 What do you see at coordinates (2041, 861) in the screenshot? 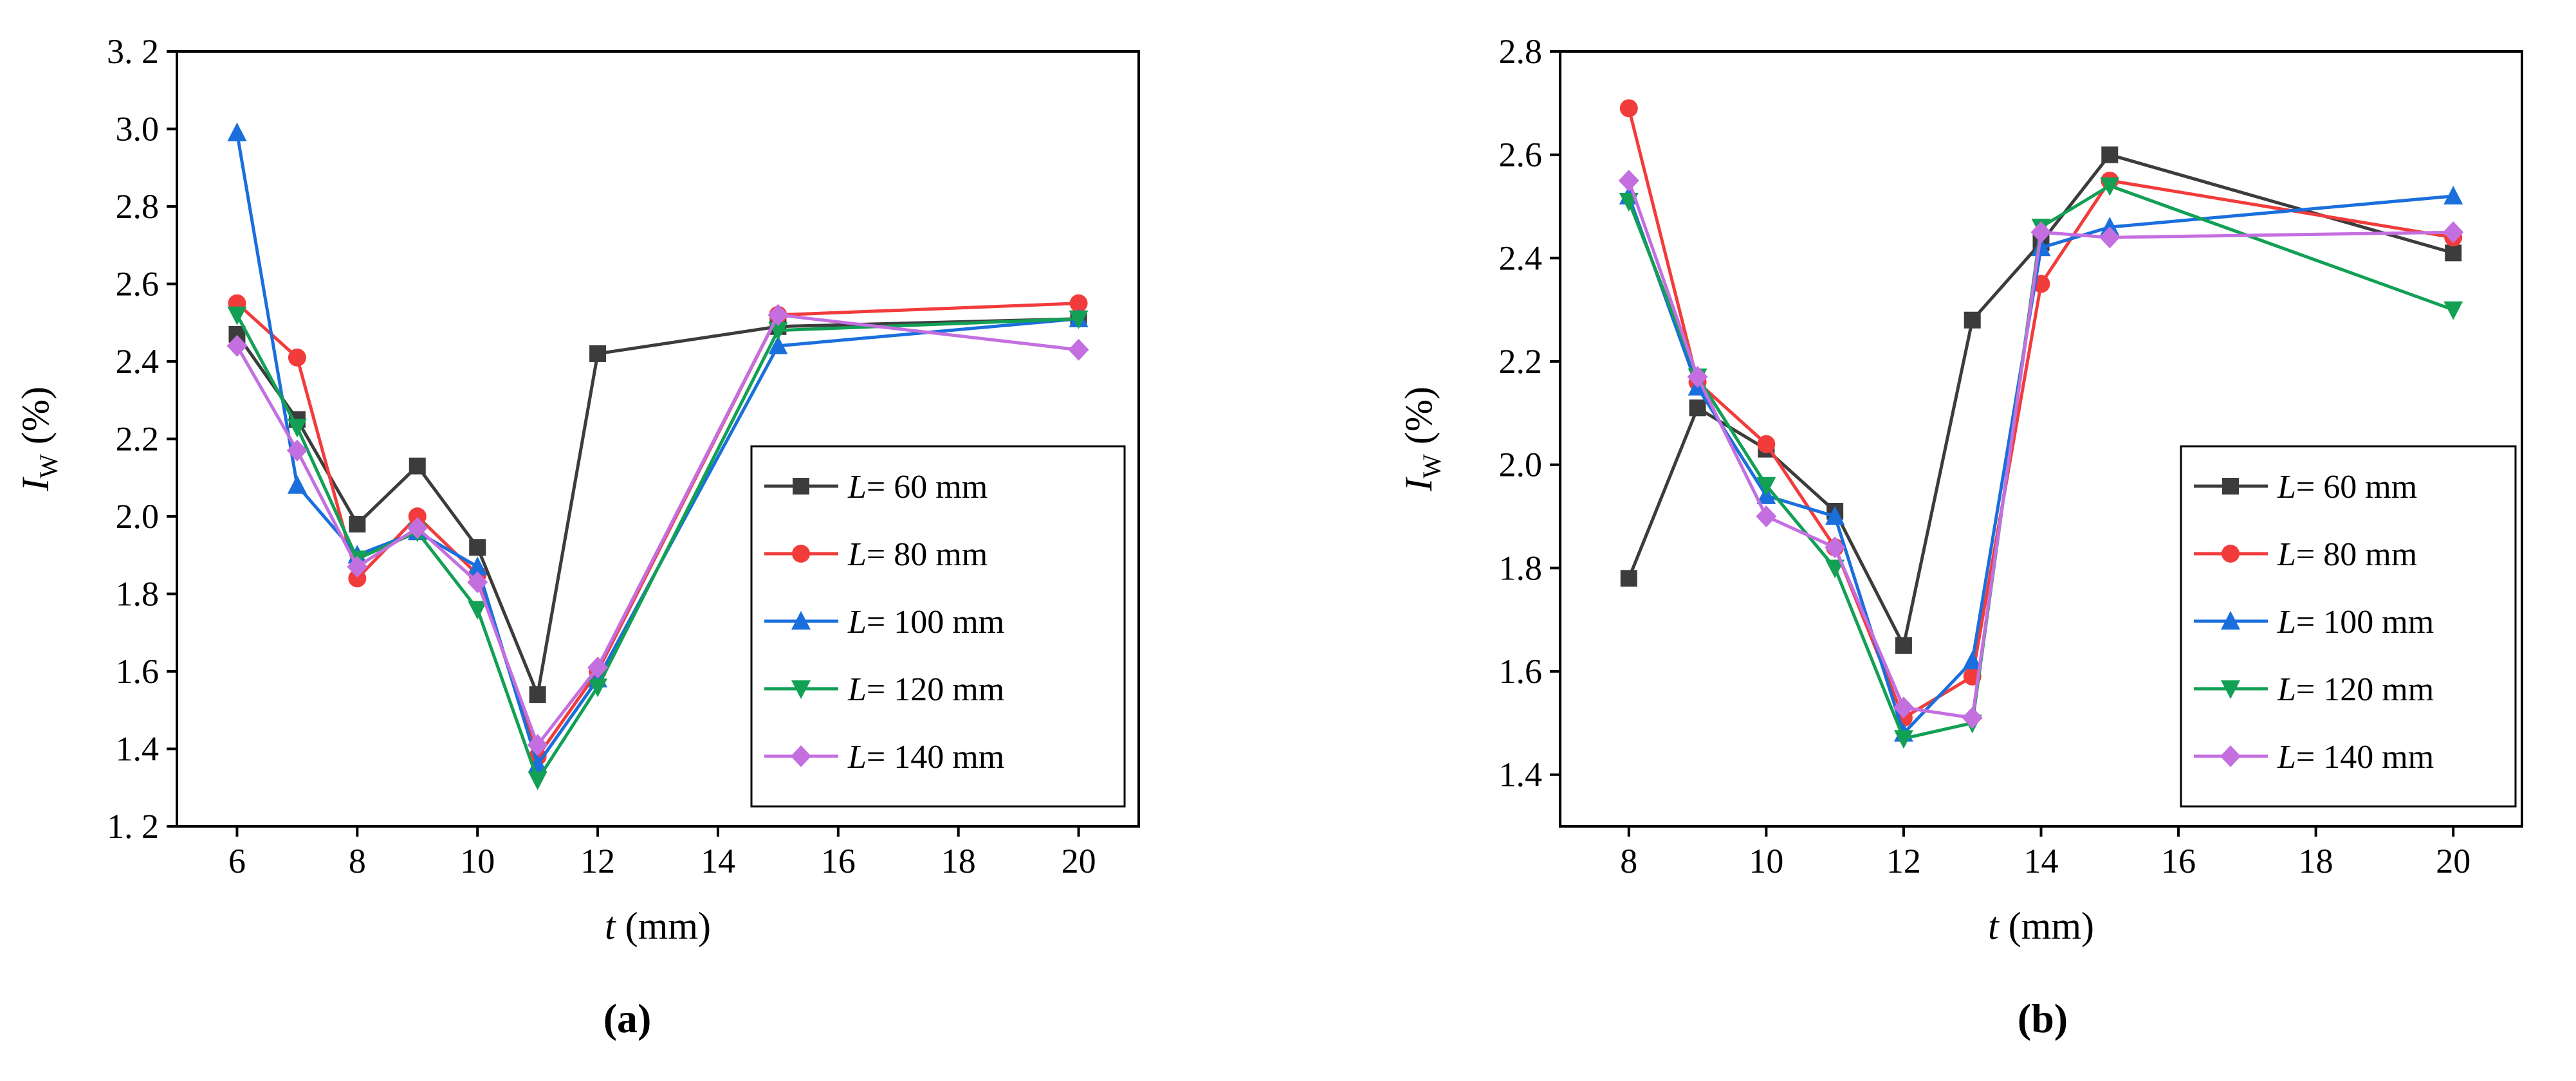
I see `x-tick-label: 14` at bounding box center [2041, 861].